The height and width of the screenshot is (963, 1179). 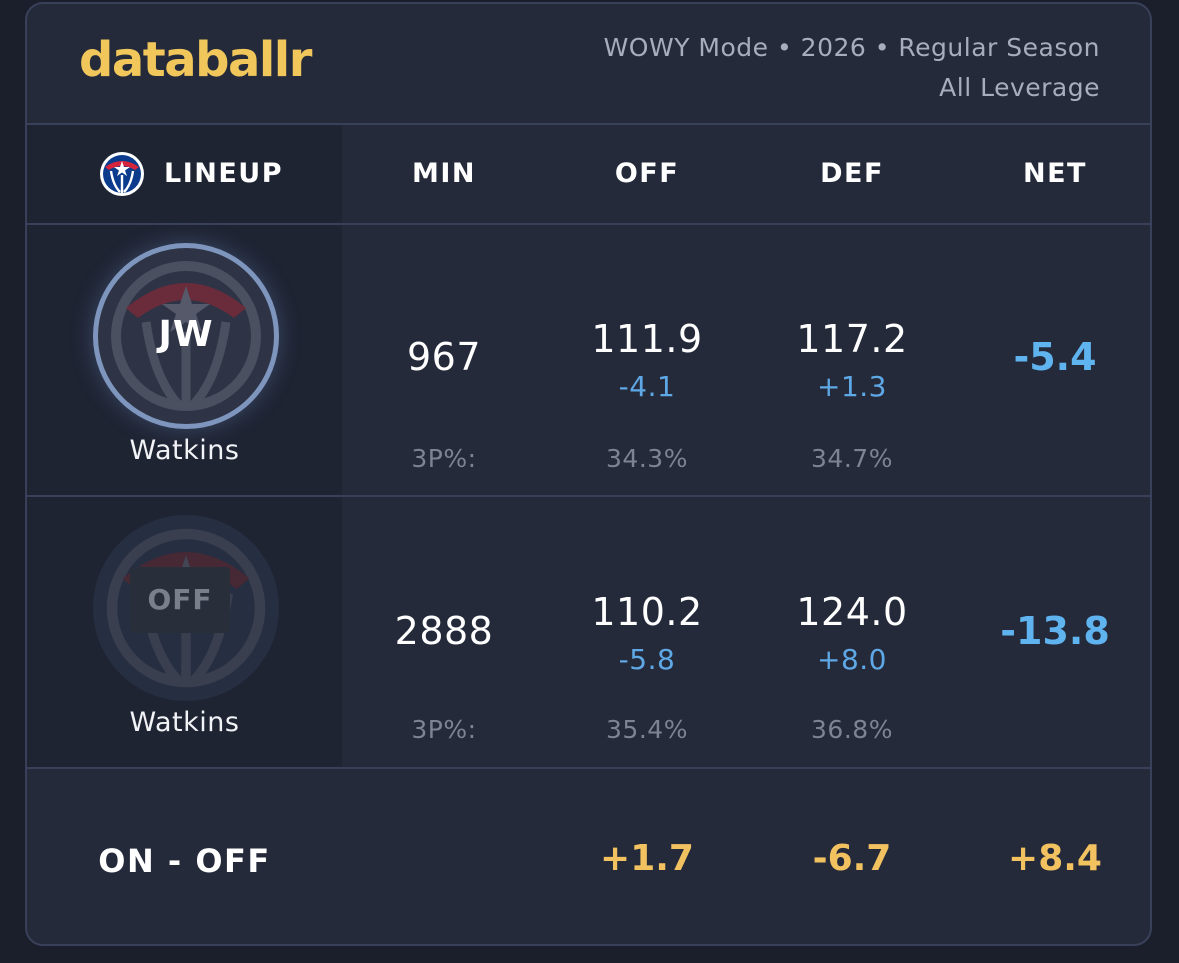 What do you see at coordinates (647, 612) in the screenshot?
I see `off-off-rating: 110.2` at bounding box center [647, 612].